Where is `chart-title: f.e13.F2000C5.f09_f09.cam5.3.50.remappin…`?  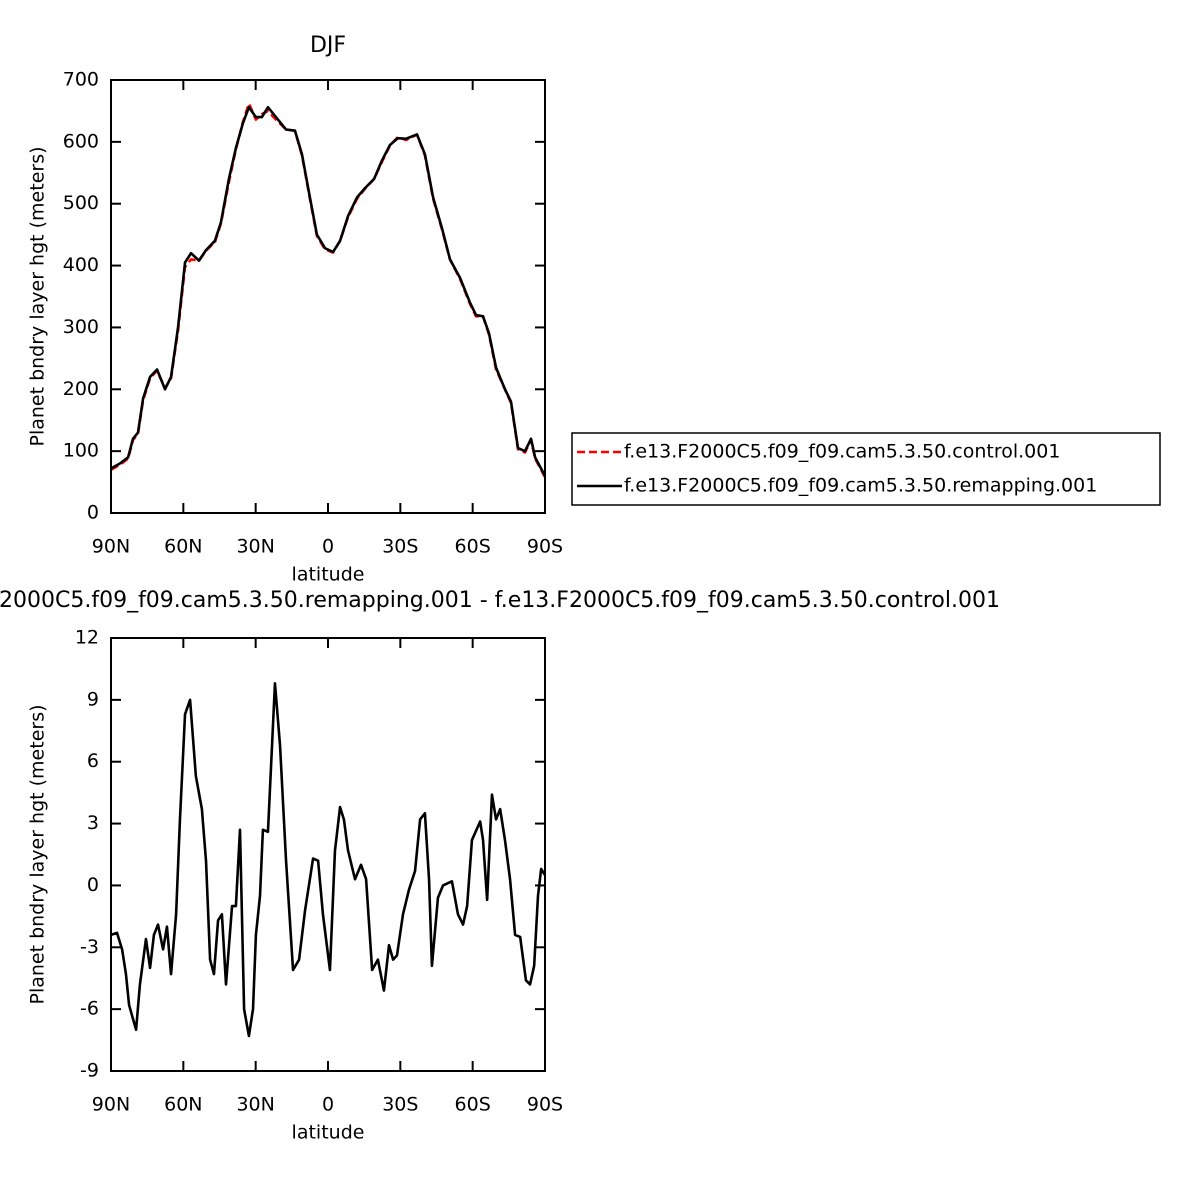
chart-title: f.e13.F2000C5.f09_f09.cam5.3.50.remappin… is located at coordinates (500, 600).